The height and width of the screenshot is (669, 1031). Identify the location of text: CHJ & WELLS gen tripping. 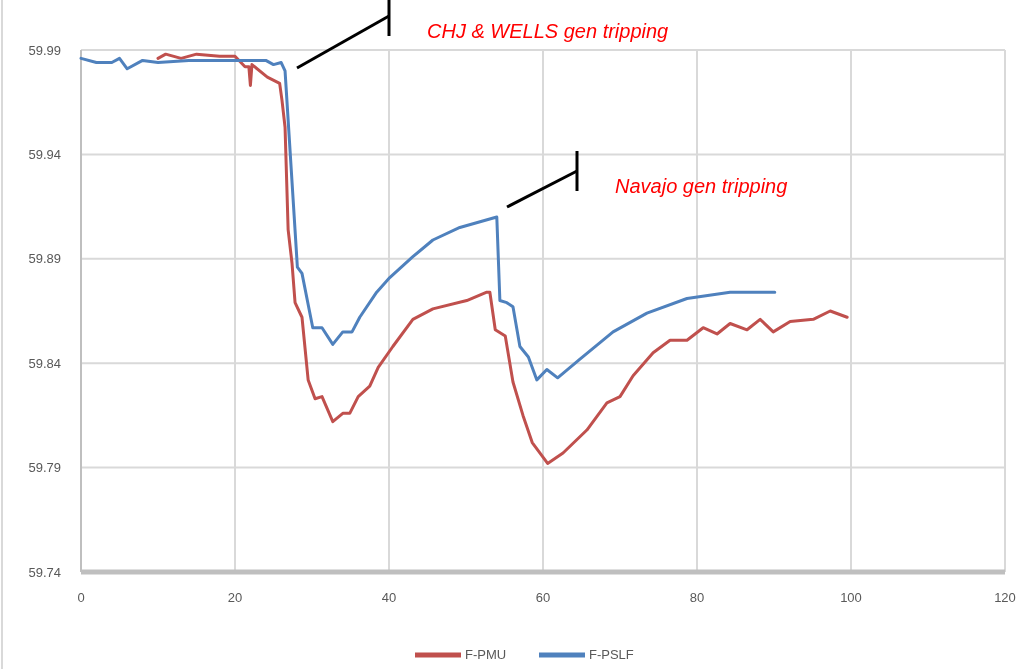
(548, 31).